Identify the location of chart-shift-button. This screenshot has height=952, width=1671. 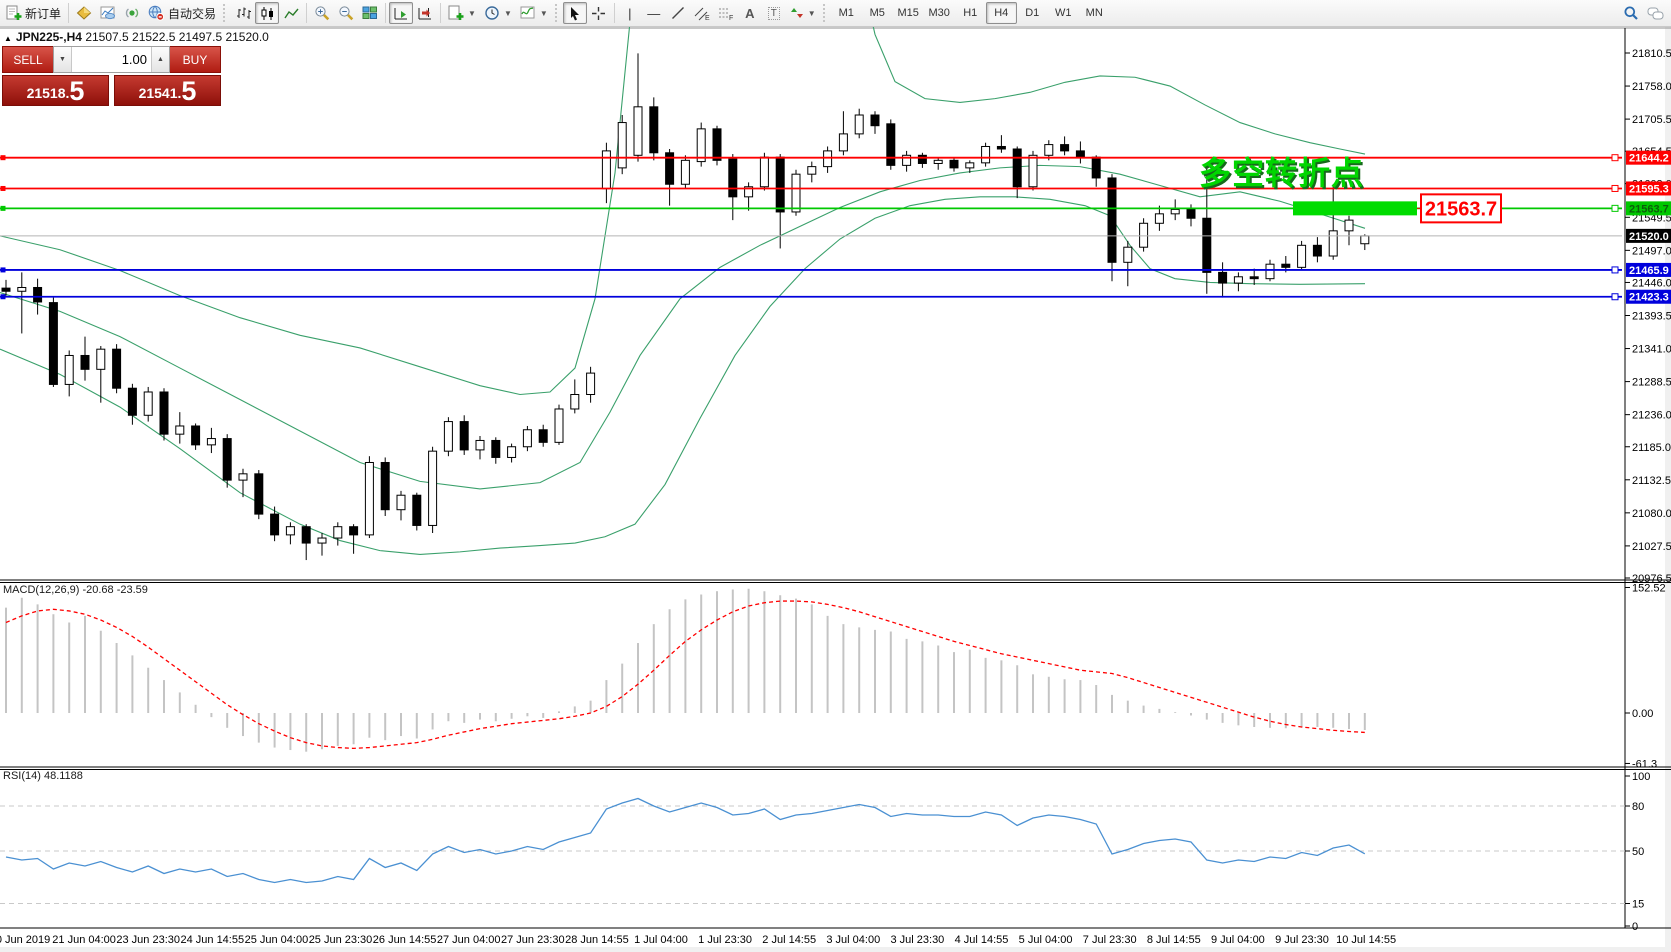
(425, 13).